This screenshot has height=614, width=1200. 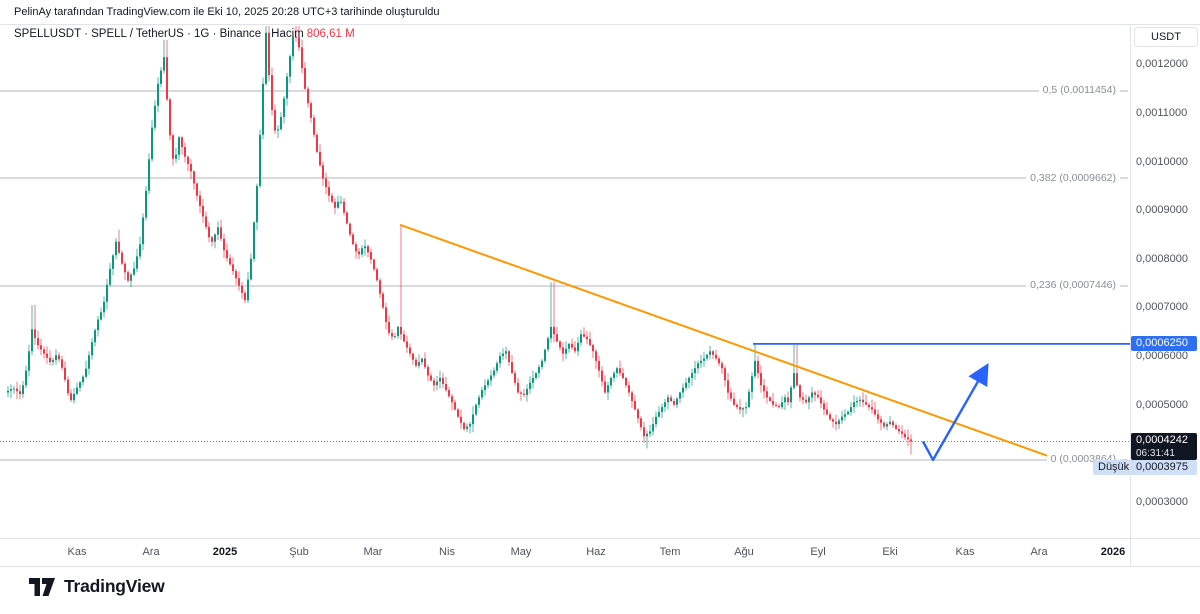 What do you see at coordinates (373, 552) in the screenshot?
I see `time-tick: Mar` at bounding box center [373, 552].